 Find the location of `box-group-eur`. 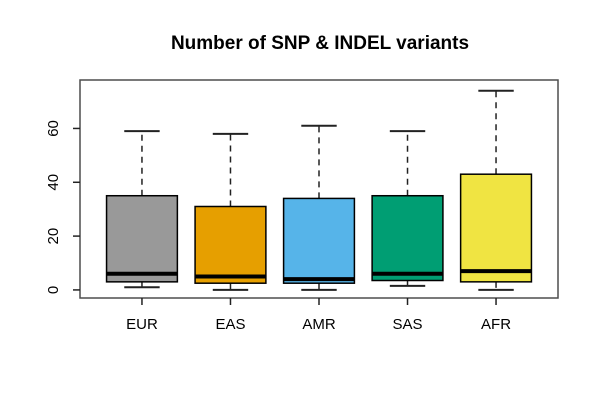

box-group-eur is located at coordinates (142, 209).